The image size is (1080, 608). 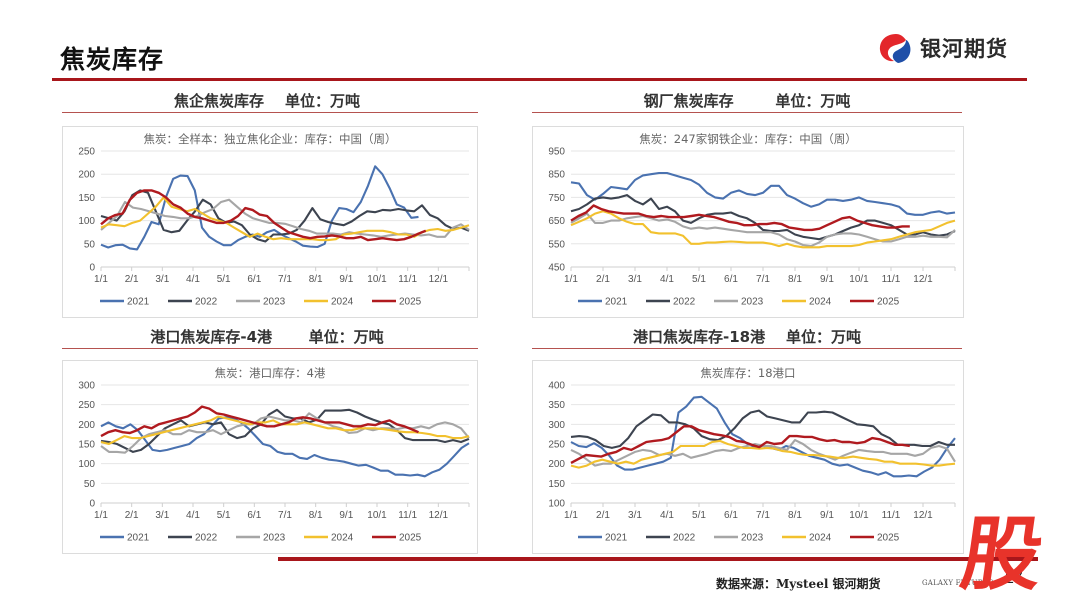 What do you see at coordinates (747, 139) in the screenshot?
I see `chart-title: 焦炭：247家钢铁企业：库存：中国（周）` at bounding box center [747, 139].